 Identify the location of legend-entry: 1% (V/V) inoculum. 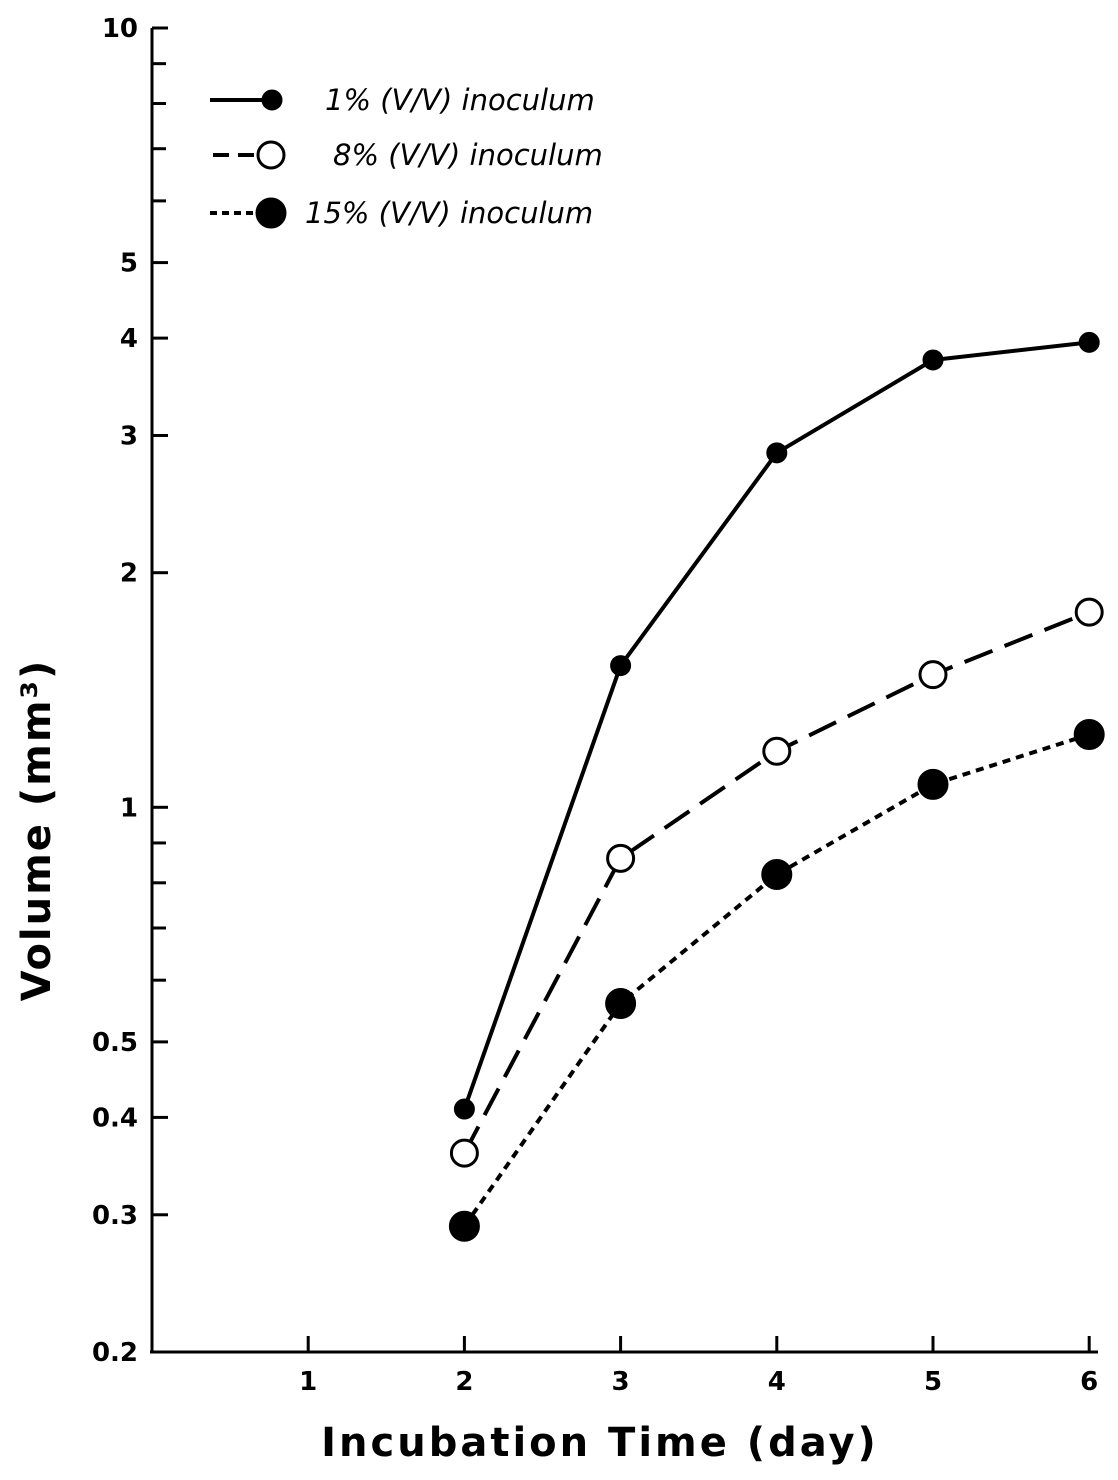
(402, 100).